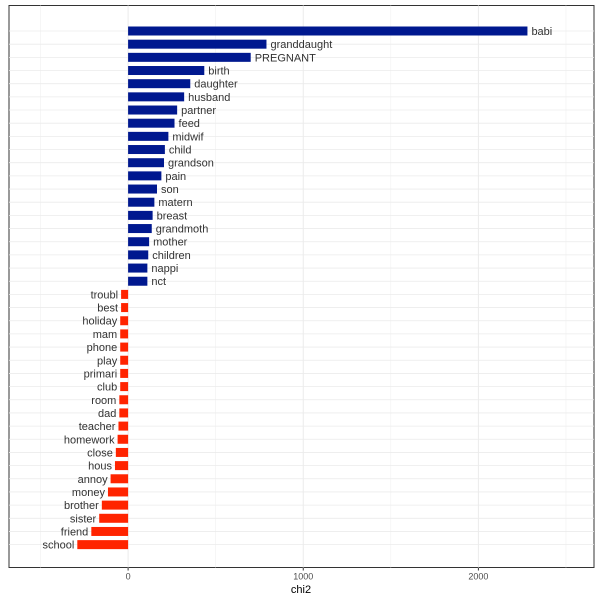 This screenshot has width=600, height=600. What do you see at coordinates (107, 414) in the screenshot?
I see `bar-label-dad: dad` at bounding box center [107, 414].